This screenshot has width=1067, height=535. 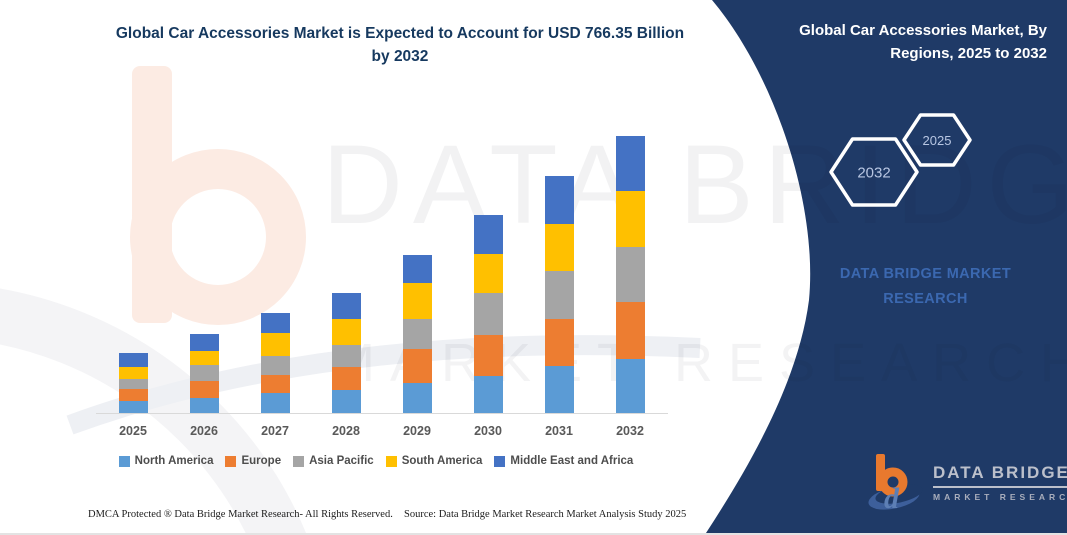 What do you see at coordinates (488, 355) in the screenshot?
I see `bar-segment-europe-2030` at bounding box center [488, 355].